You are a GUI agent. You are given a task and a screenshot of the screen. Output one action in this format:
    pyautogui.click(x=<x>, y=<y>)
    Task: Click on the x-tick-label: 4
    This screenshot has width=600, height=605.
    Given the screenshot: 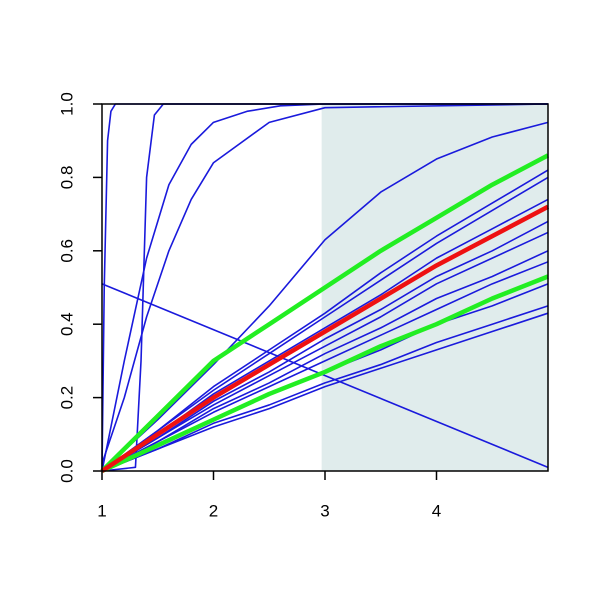 What is the action you would take?
    pyautogui.click(x=436, y=510)
    